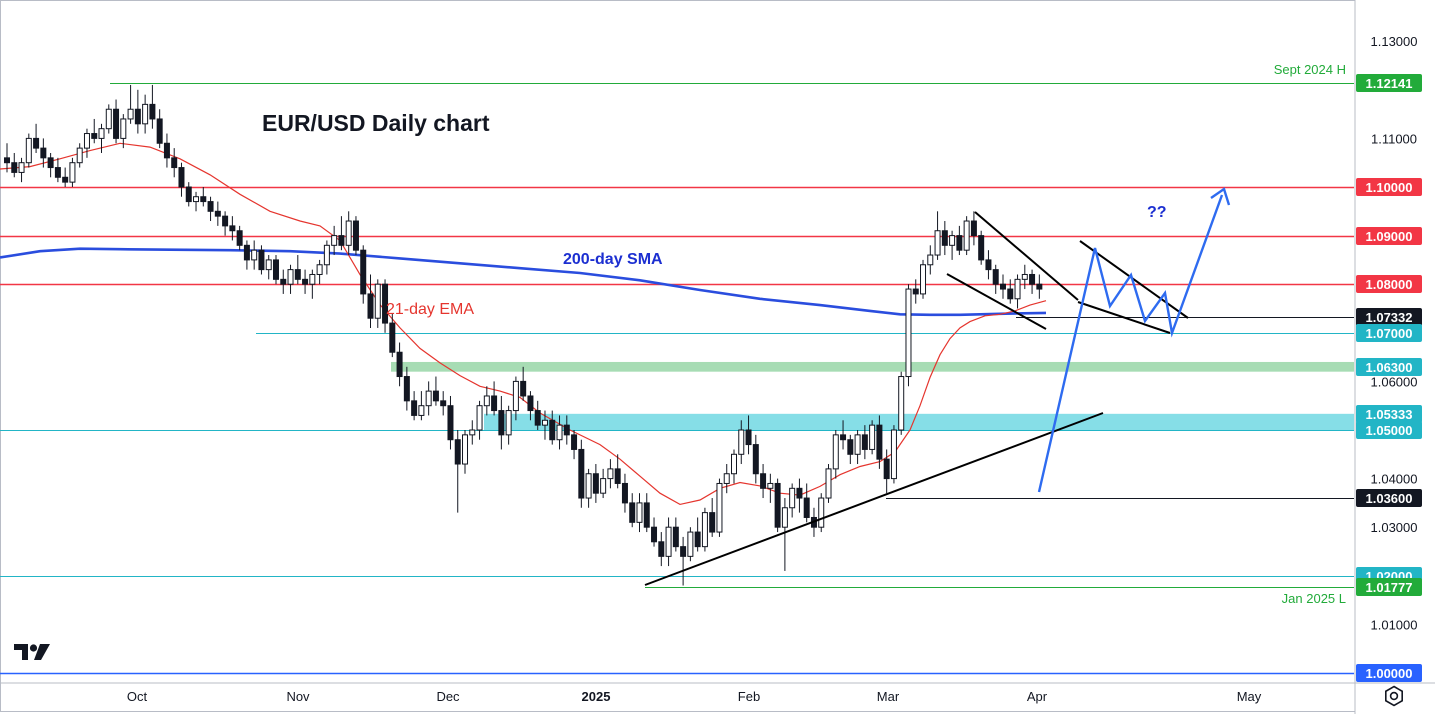  Describe the element at coordinates (298, 696) in the screenshot. I see `x-tick-label: Nov` at that location.